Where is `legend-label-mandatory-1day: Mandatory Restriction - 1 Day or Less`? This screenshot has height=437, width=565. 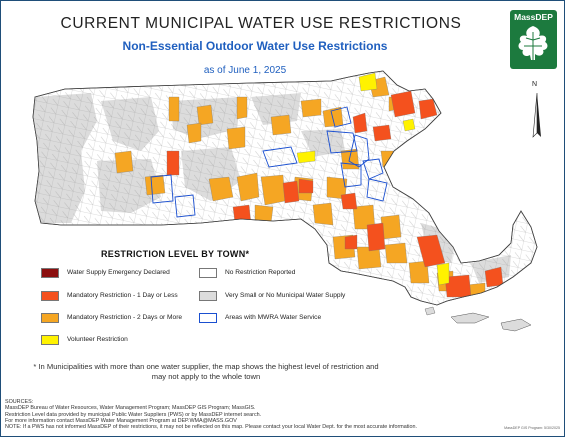
legend-label-mandatory-1day: Mandatory Restriction - 1 Day or Less is located at coordinates (122, 295).